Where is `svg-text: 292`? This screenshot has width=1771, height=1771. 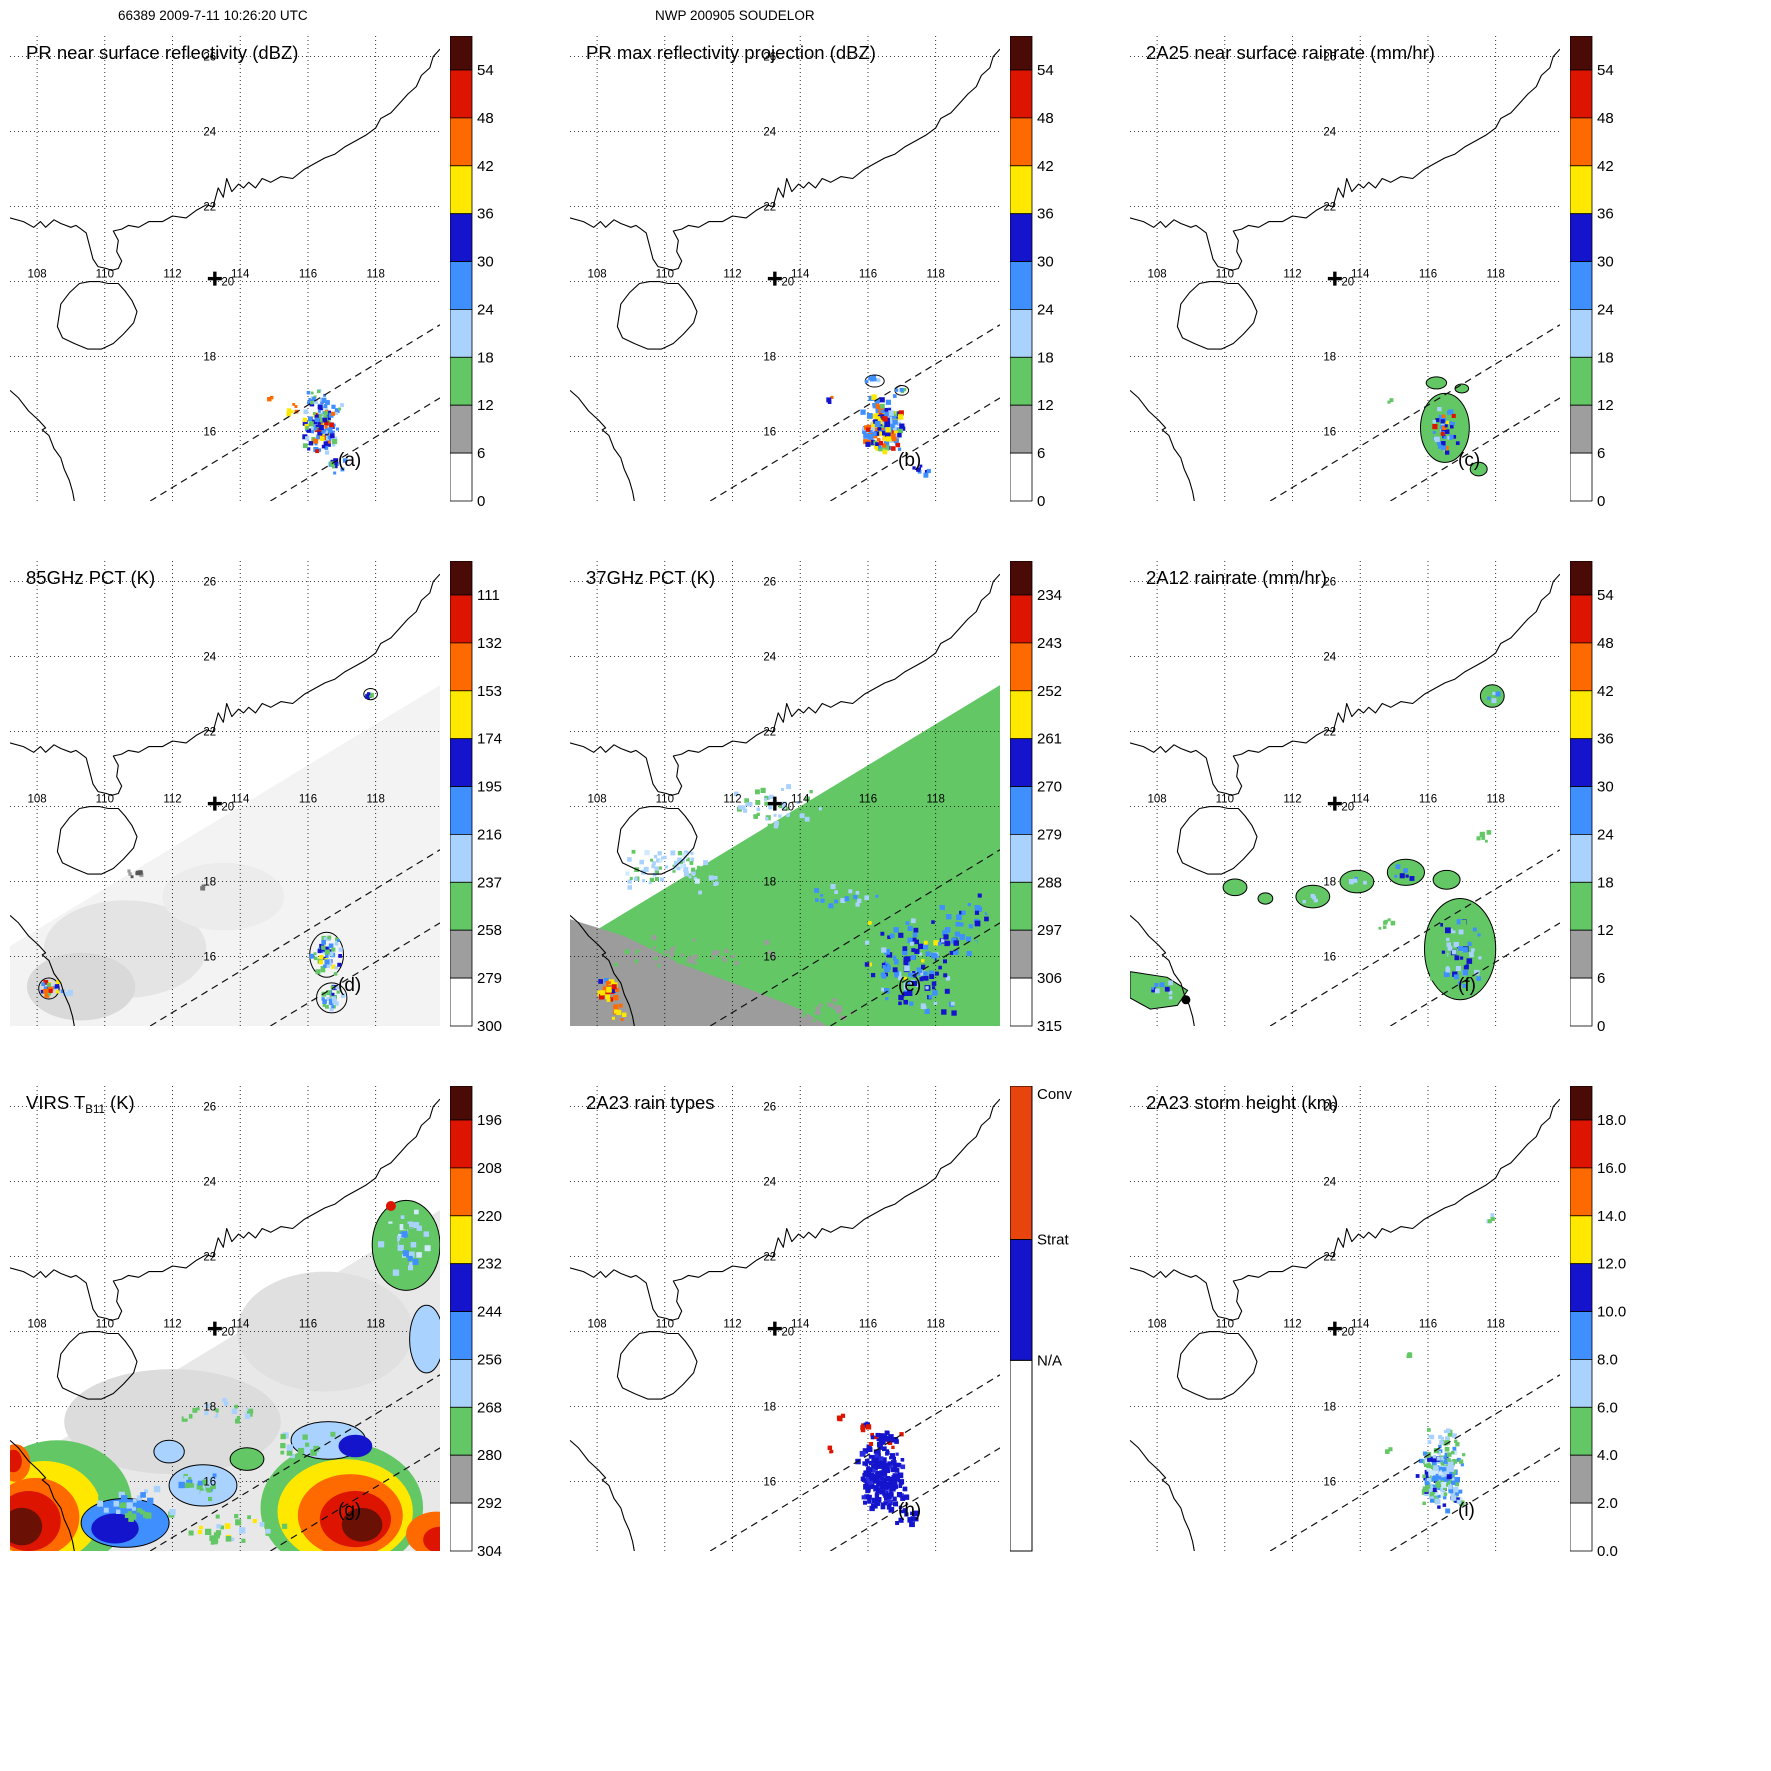
svg-text: 292 is located at coordinates (489, 1503).